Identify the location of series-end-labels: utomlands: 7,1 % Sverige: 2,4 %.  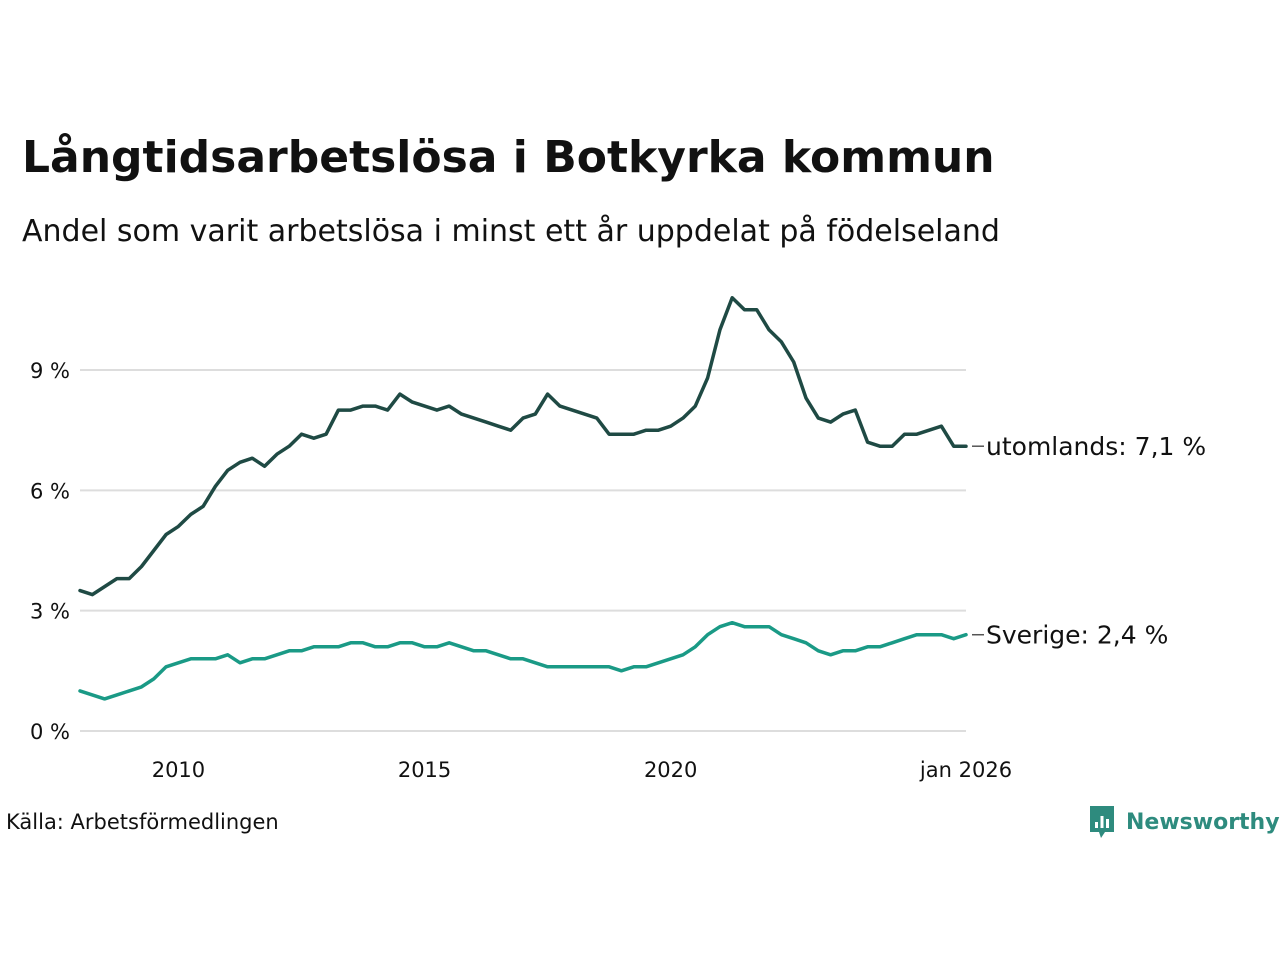
(1089, 541).